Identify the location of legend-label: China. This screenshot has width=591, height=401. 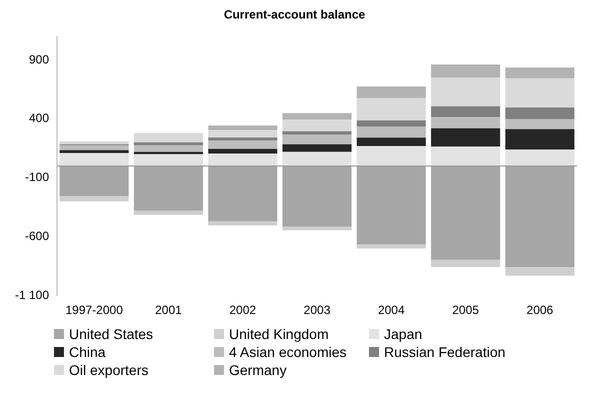
(87, 352).